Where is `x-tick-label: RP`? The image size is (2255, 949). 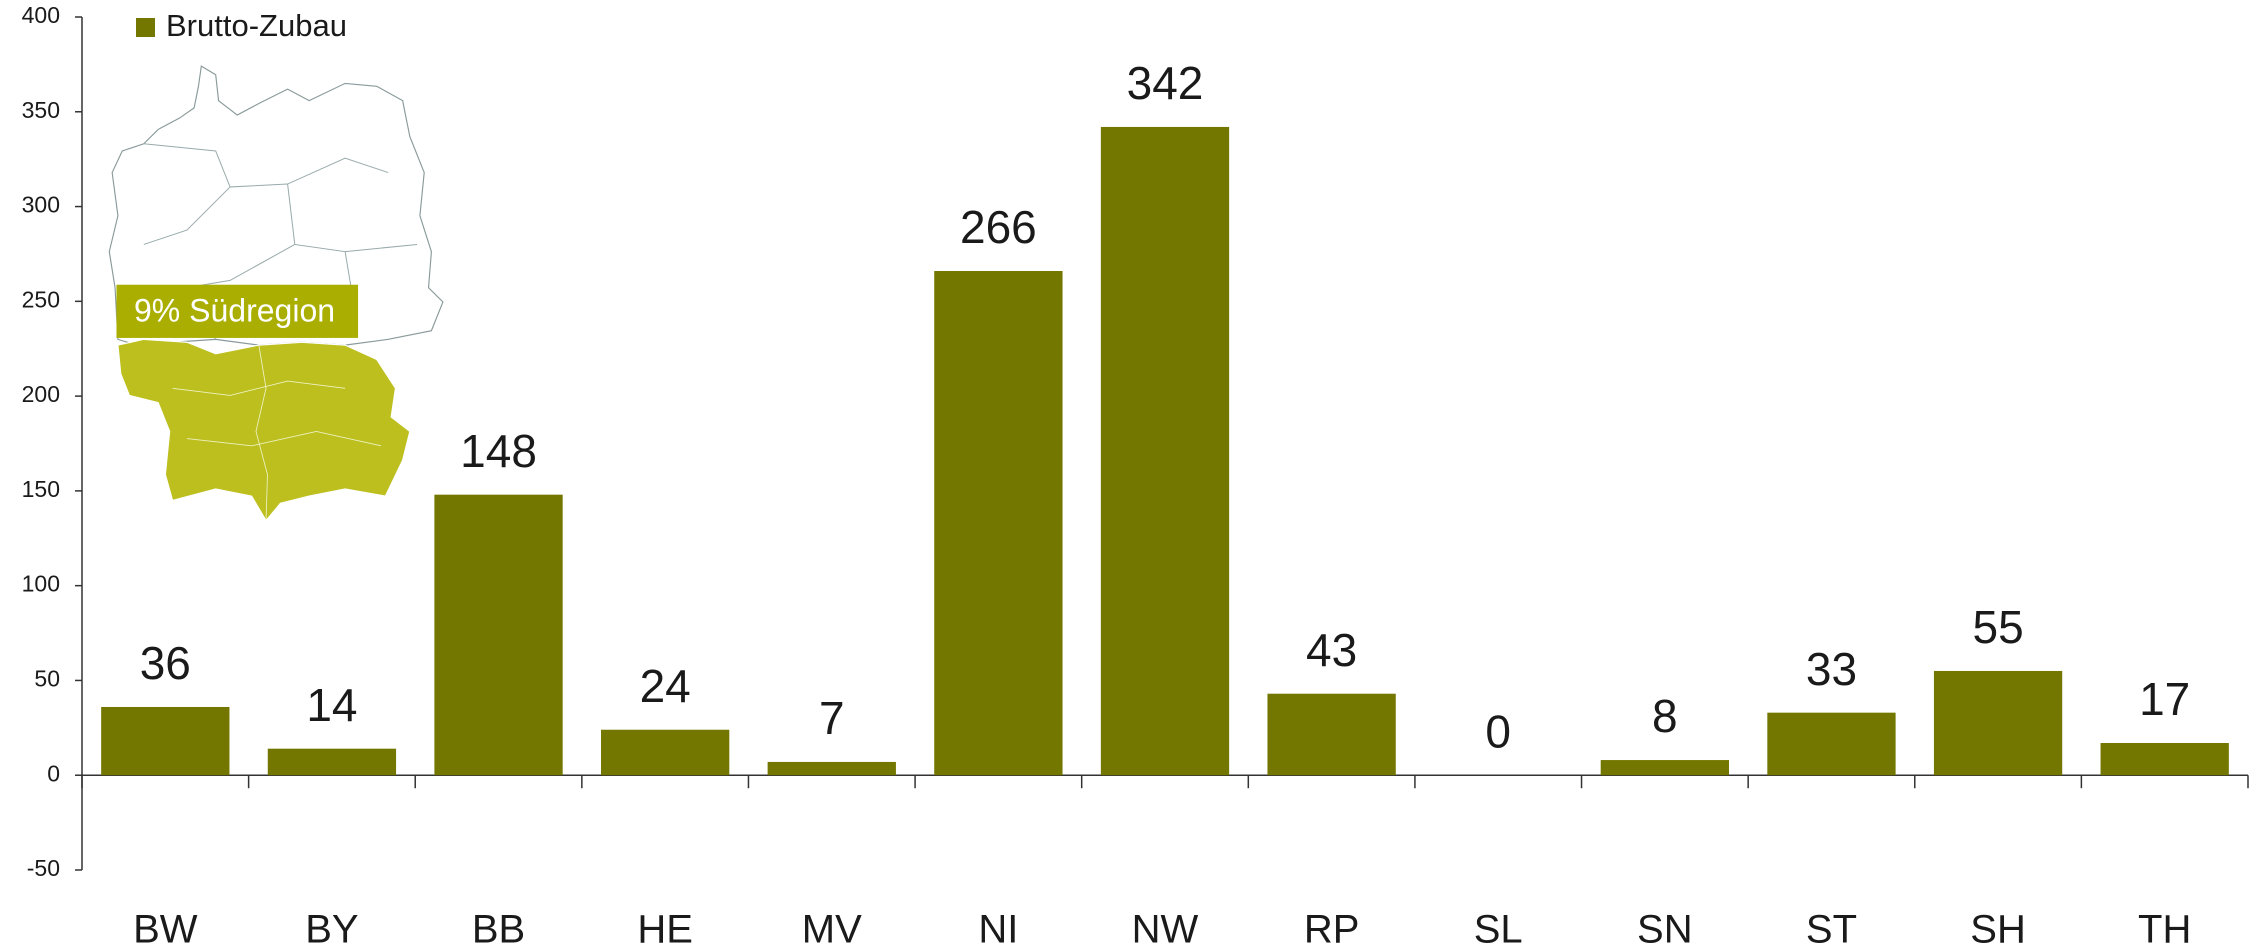 x-tick-label: RP is located at coordinates (1332, 928).